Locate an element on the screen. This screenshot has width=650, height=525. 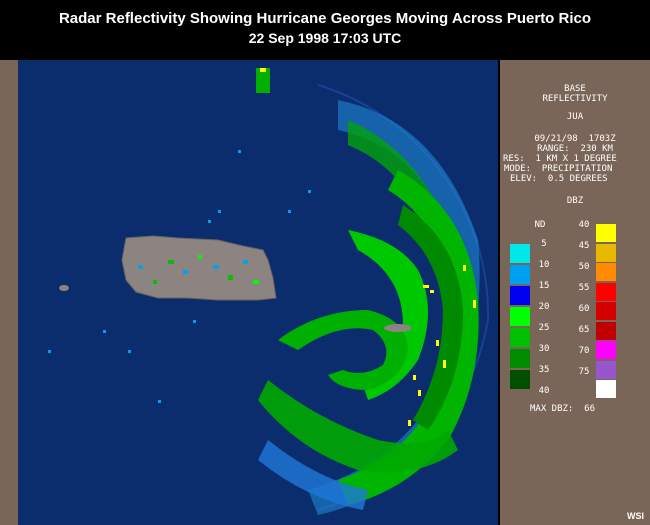
legend-label-right: 55 is located at coordinates (584, 288).